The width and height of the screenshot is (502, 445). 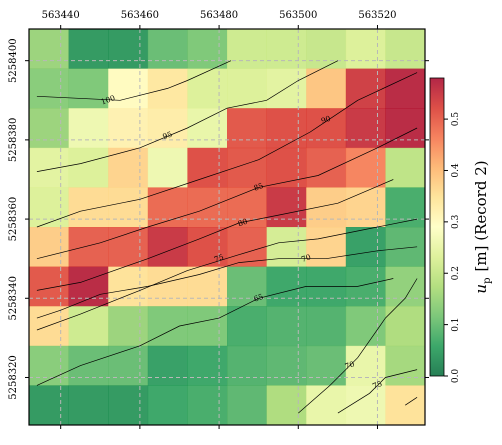 What do you see at coordinates (167, 136) in the screenshot?
I see `contour-label: 95` at bounding box center [167, 136].